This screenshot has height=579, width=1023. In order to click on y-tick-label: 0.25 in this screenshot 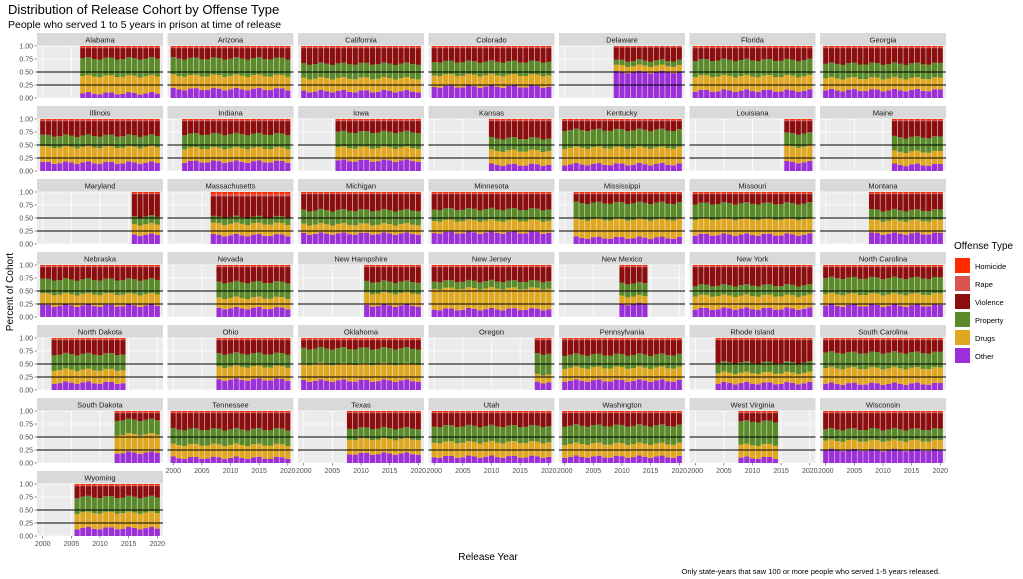, I will do `click(26, 305)`.